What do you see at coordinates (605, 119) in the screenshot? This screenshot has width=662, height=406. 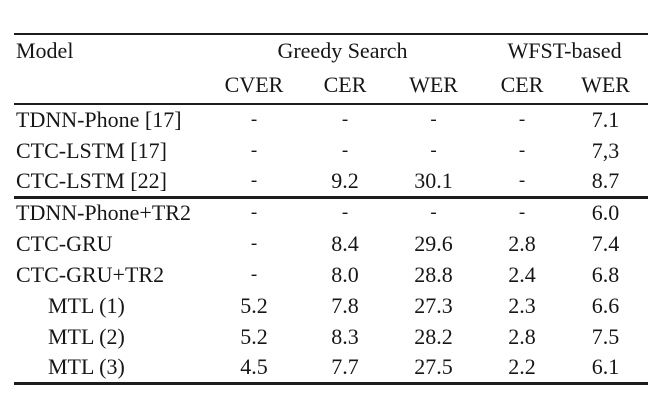 I see `wer-wfst-cell: 7.1` at bounding box center [605, 119].